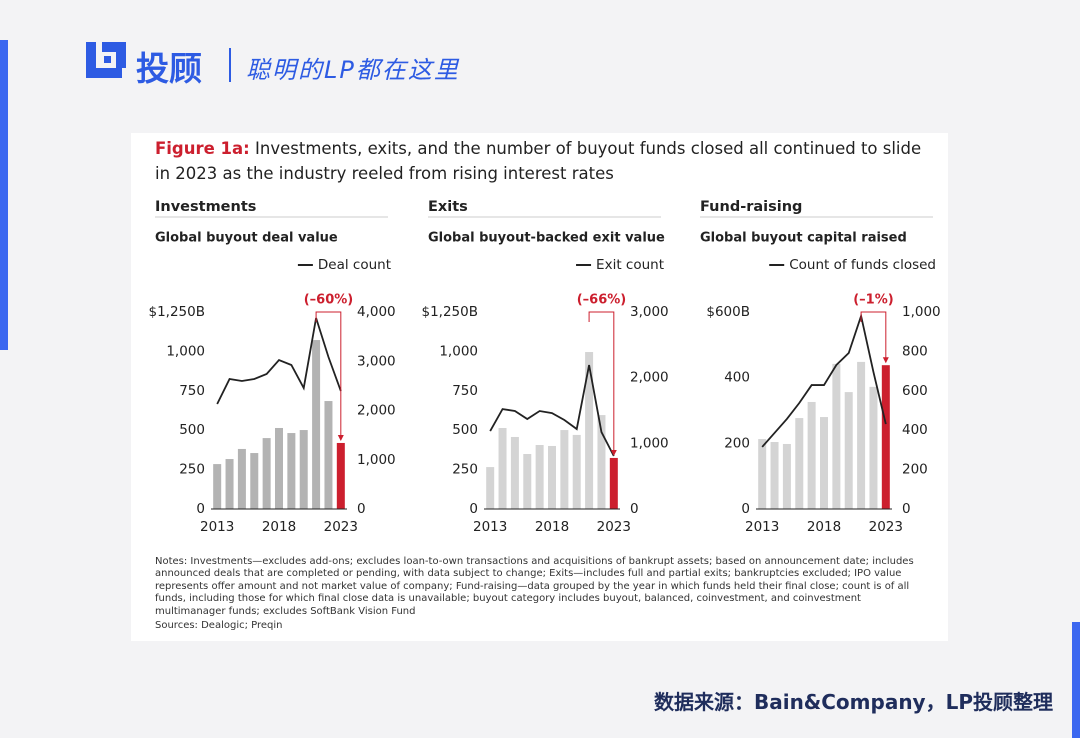 This screenshot has height=738, width=1080. What do you see at coordinates (602, 300) in the screenshot?
I see `annotation: (–66%)` at bounding box center [602, 300].